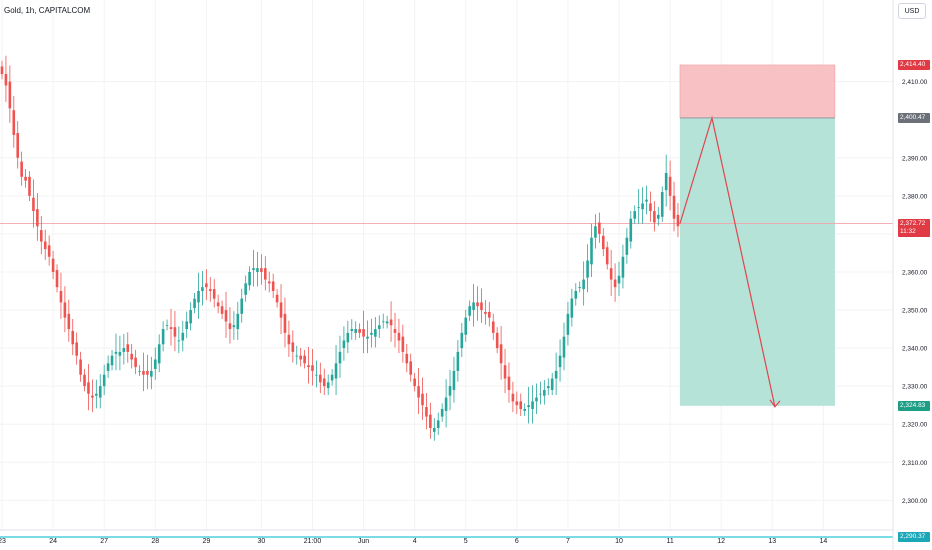  I want to click on price-tick-label: 2,340.00, so click(915, 349).